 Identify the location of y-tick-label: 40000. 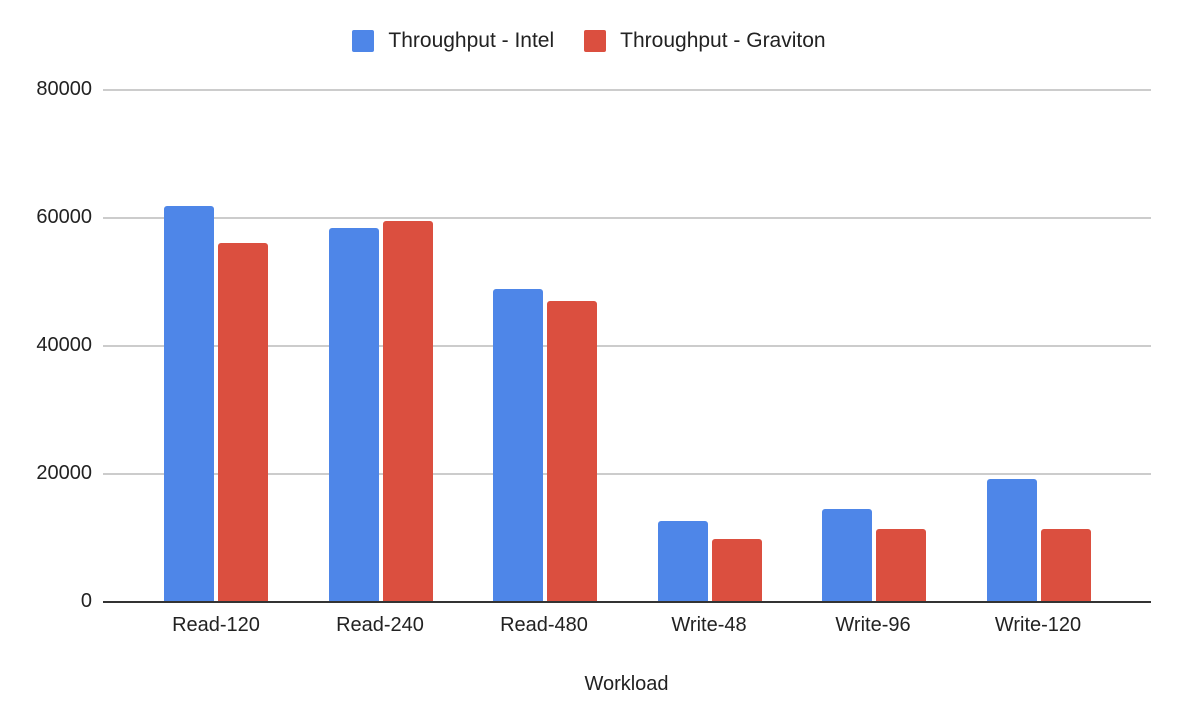
(64, 345).